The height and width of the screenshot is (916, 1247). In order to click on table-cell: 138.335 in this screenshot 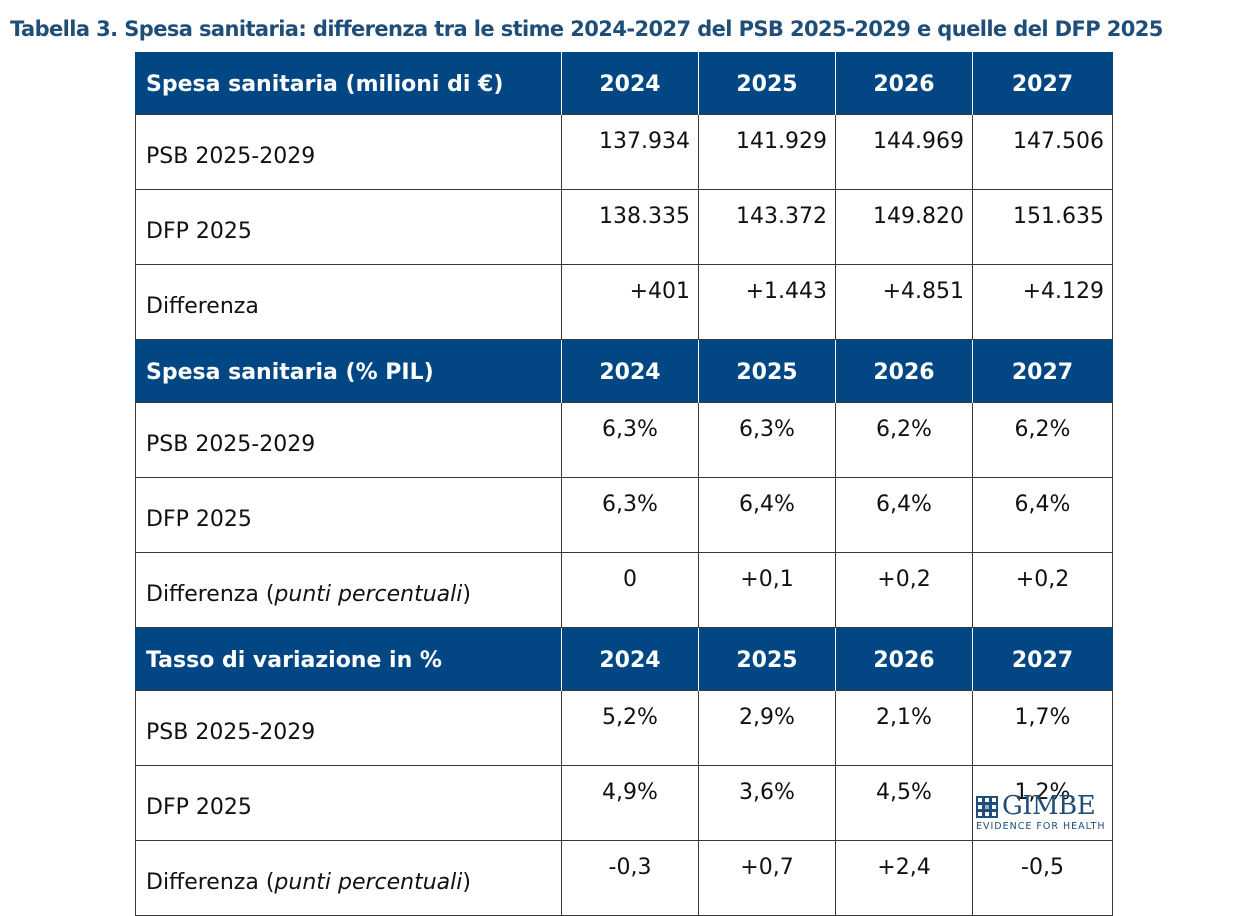, I will do `click(630, 227)`.